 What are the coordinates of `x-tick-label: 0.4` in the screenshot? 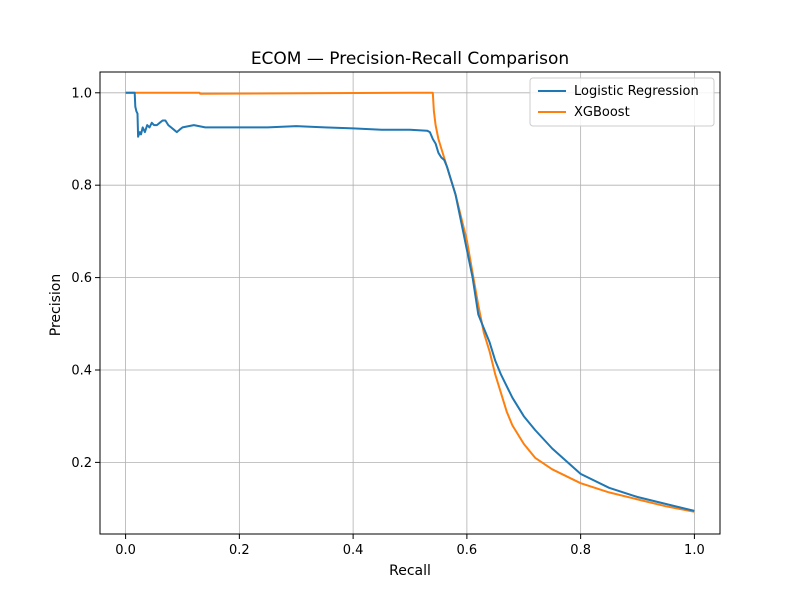 It's located at (353, 550).